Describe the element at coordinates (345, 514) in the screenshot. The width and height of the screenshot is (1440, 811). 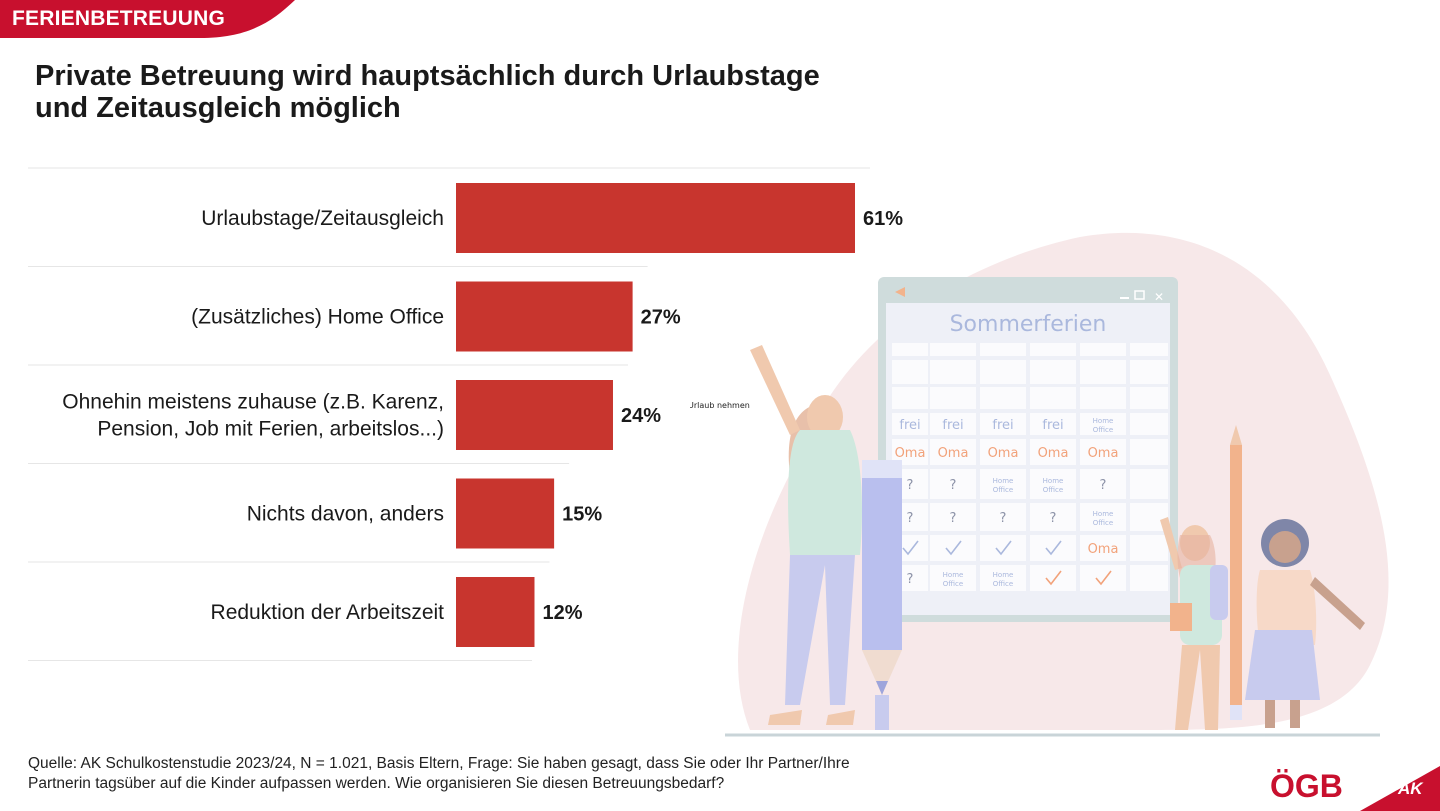
I see `category-label: Nichts davon, anders` at that location.